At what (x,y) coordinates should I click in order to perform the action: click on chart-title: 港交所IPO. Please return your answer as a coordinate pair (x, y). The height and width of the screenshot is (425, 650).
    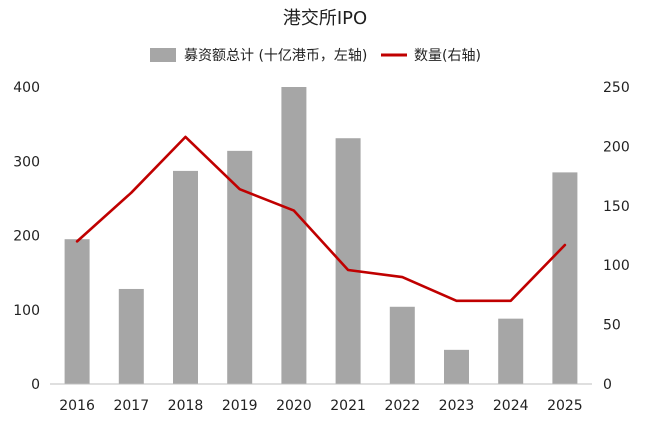
    Looking at the image, I should click on (325, 18).